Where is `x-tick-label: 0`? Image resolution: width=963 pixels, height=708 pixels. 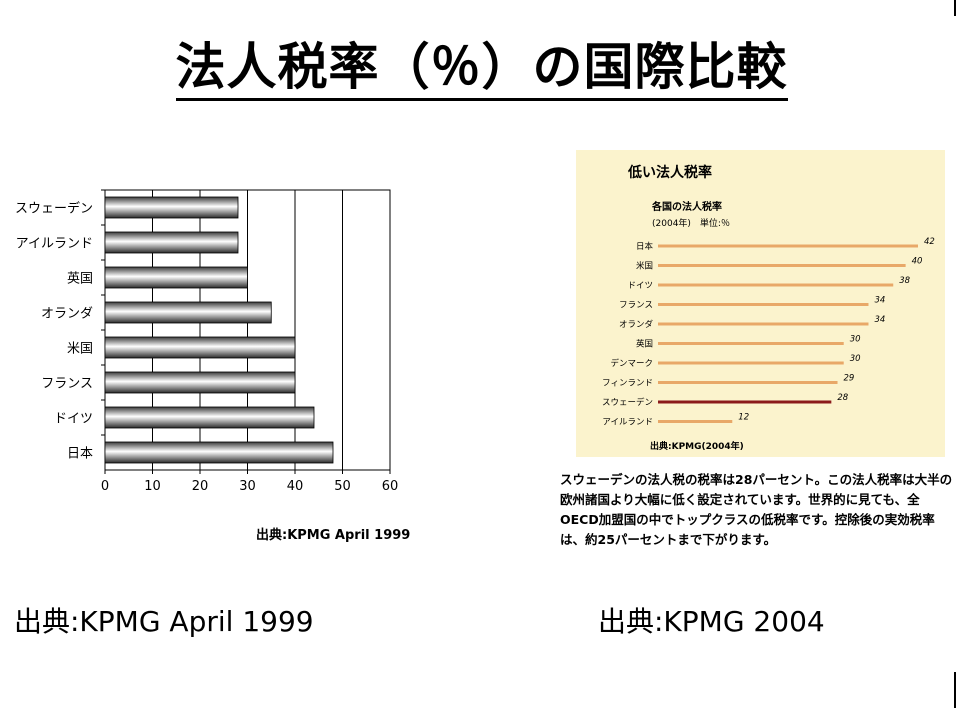
x-tick-label: 0 is located at coordinates (105, 486).